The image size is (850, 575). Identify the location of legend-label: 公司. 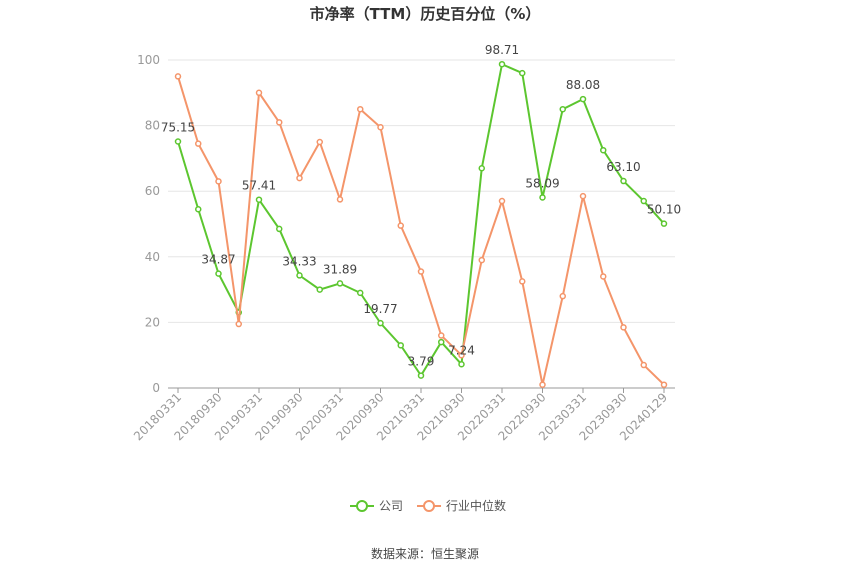
(391, 506).